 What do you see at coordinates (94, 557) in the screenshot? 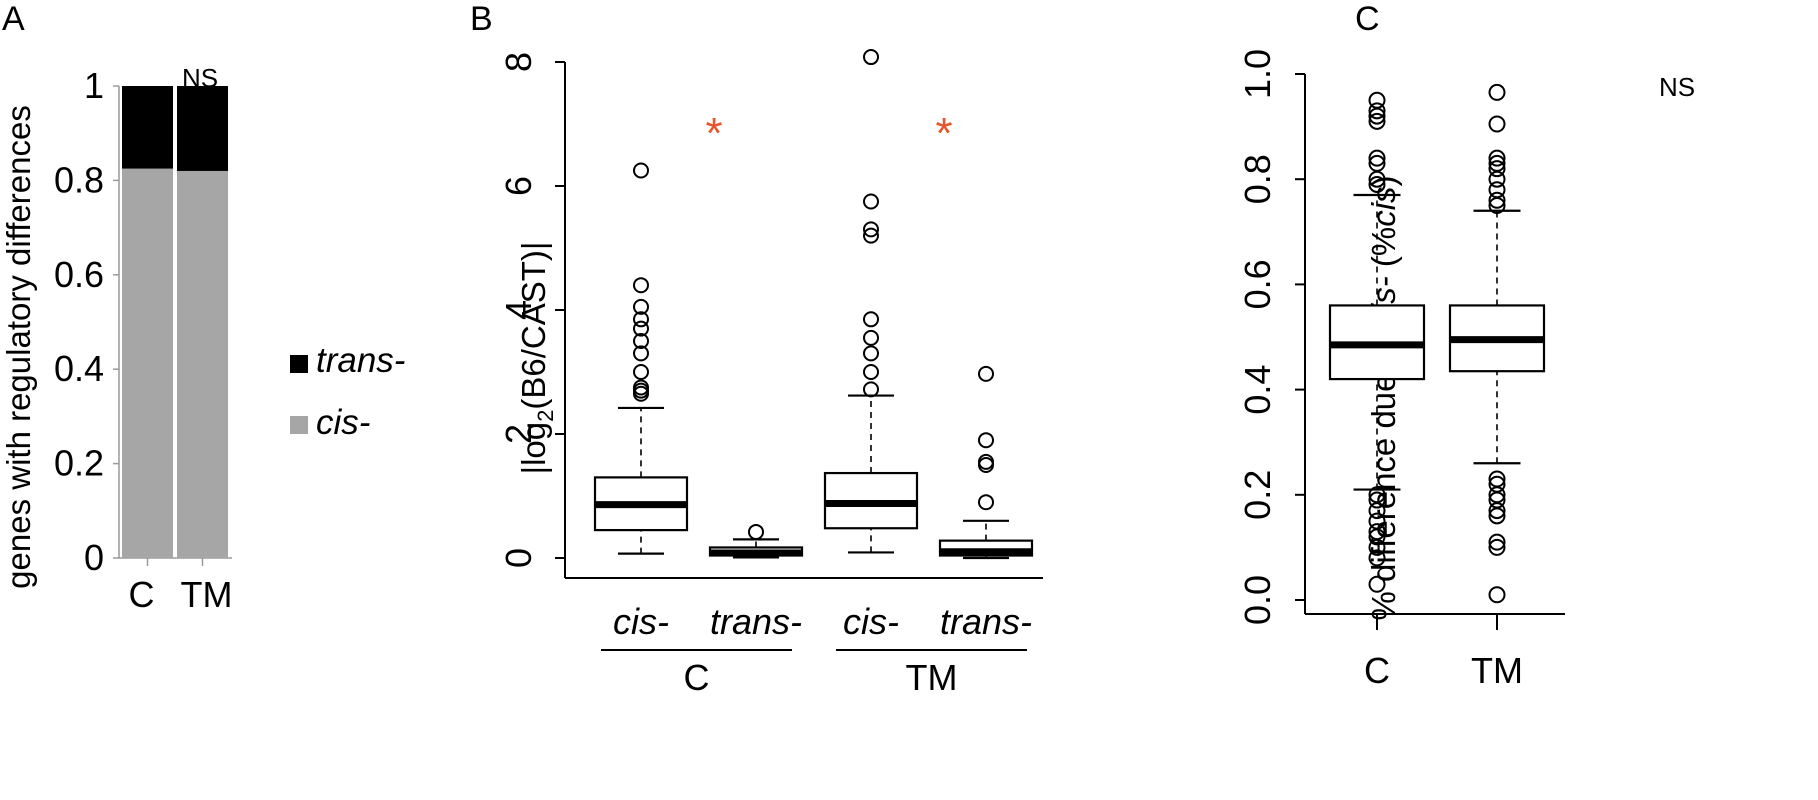
I see `panel-a-y-tick-label-0: 0` at bounding box center [94, 557].